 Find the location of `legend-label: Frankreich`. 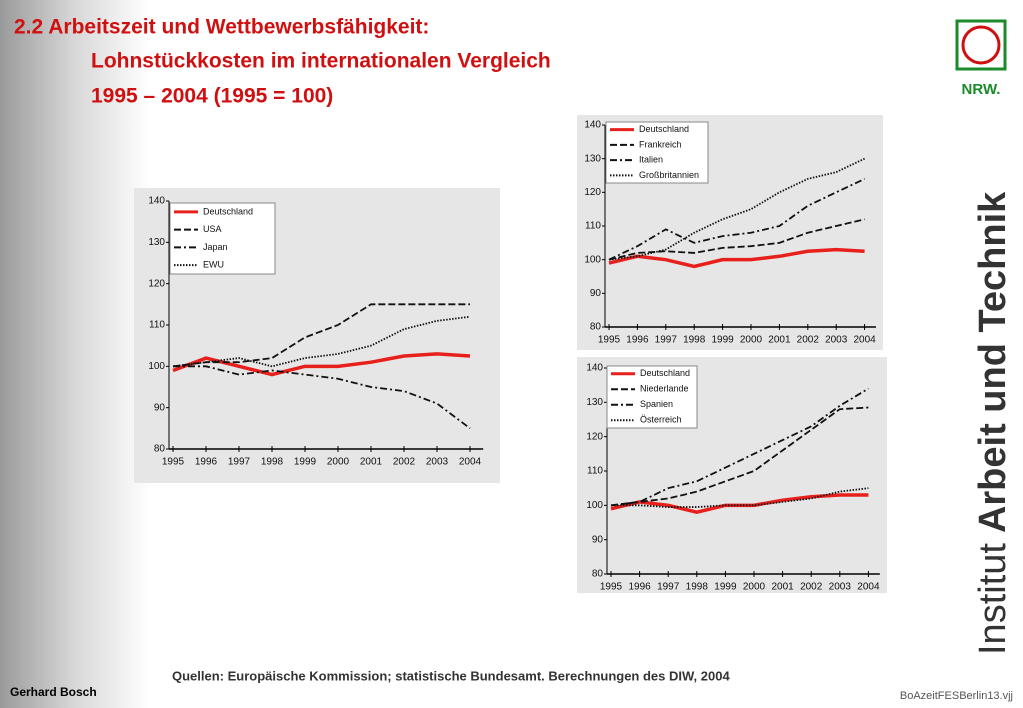

legend-label: Frankreich is located at coordinates (660, 144).